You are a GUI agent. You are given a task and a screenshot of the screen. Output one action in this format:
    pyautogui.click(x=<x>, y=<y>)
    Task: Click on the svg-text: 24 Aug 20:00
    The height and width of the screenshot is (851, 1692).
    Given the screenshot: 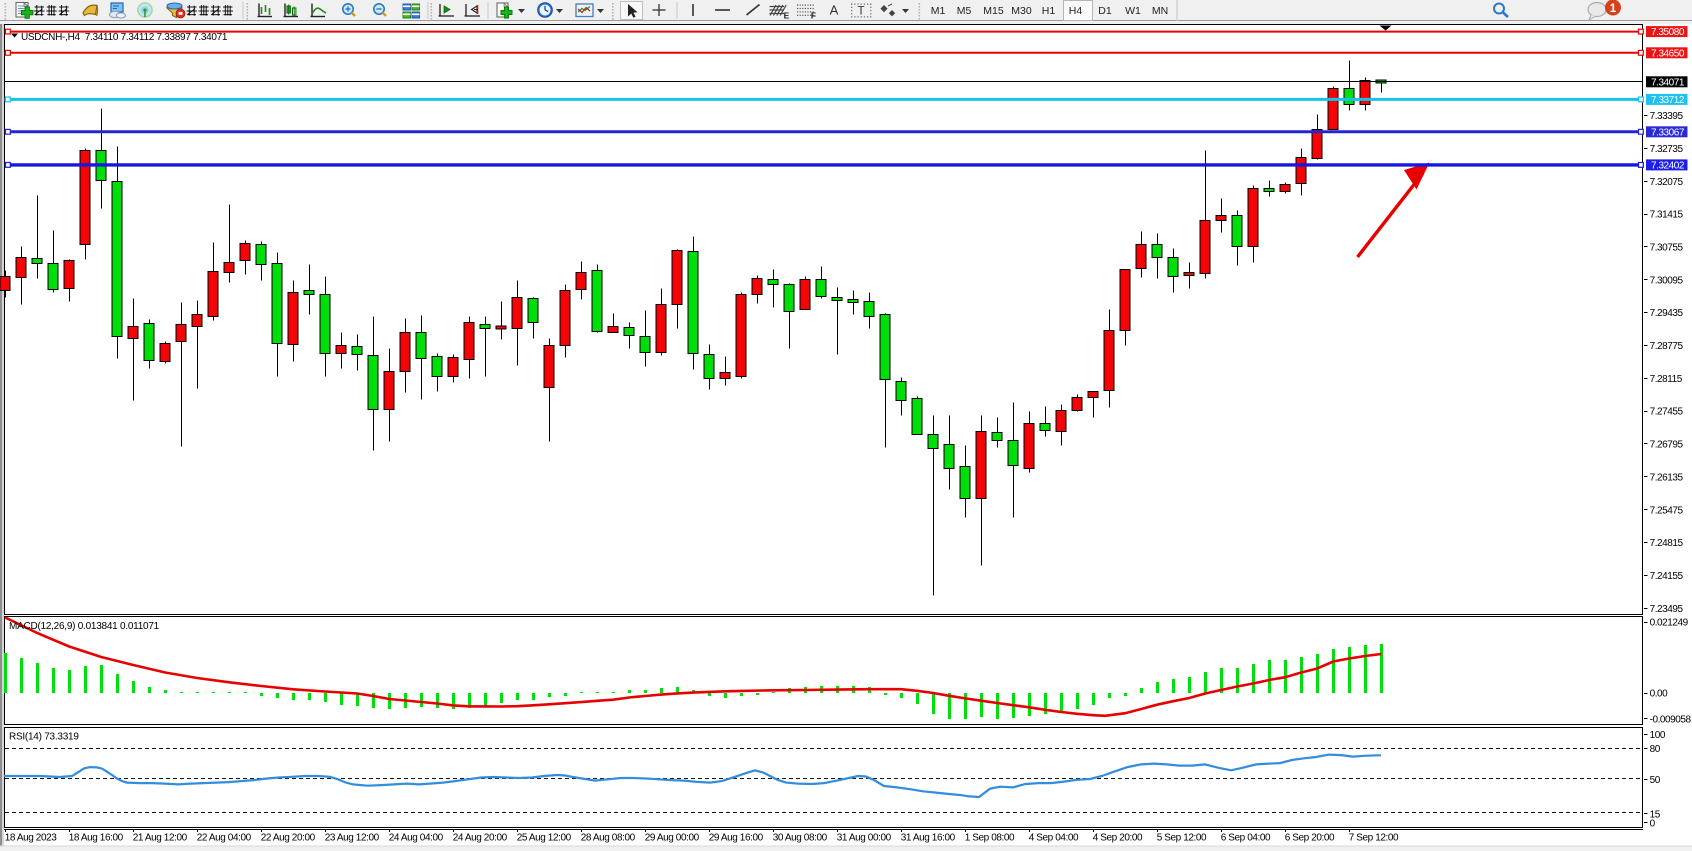 What is the action you would take?
    pyautogui.click(x=480, y=838)
    